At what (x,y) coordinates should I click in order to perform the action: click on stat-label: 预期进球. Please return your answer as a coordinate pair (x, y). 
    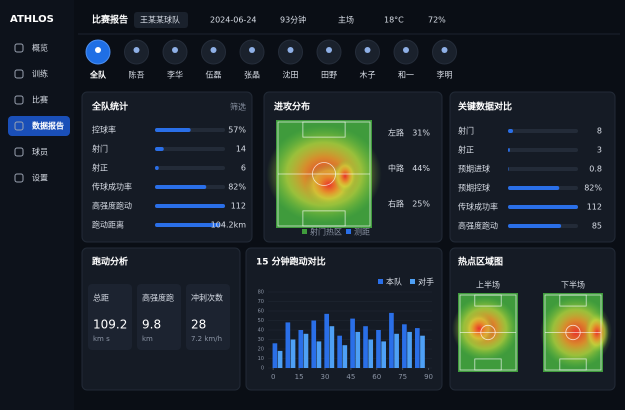
    Looking at the image, I should click on (474, 169).